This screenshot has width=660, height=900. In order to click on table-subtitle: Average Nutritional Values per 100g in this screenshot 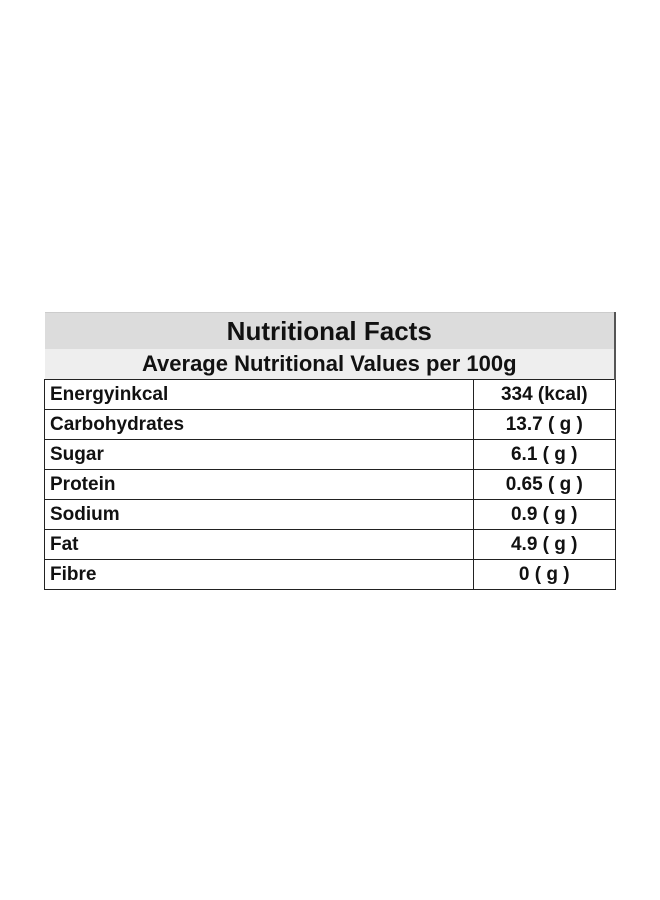, I will do `click(330, 364)`.